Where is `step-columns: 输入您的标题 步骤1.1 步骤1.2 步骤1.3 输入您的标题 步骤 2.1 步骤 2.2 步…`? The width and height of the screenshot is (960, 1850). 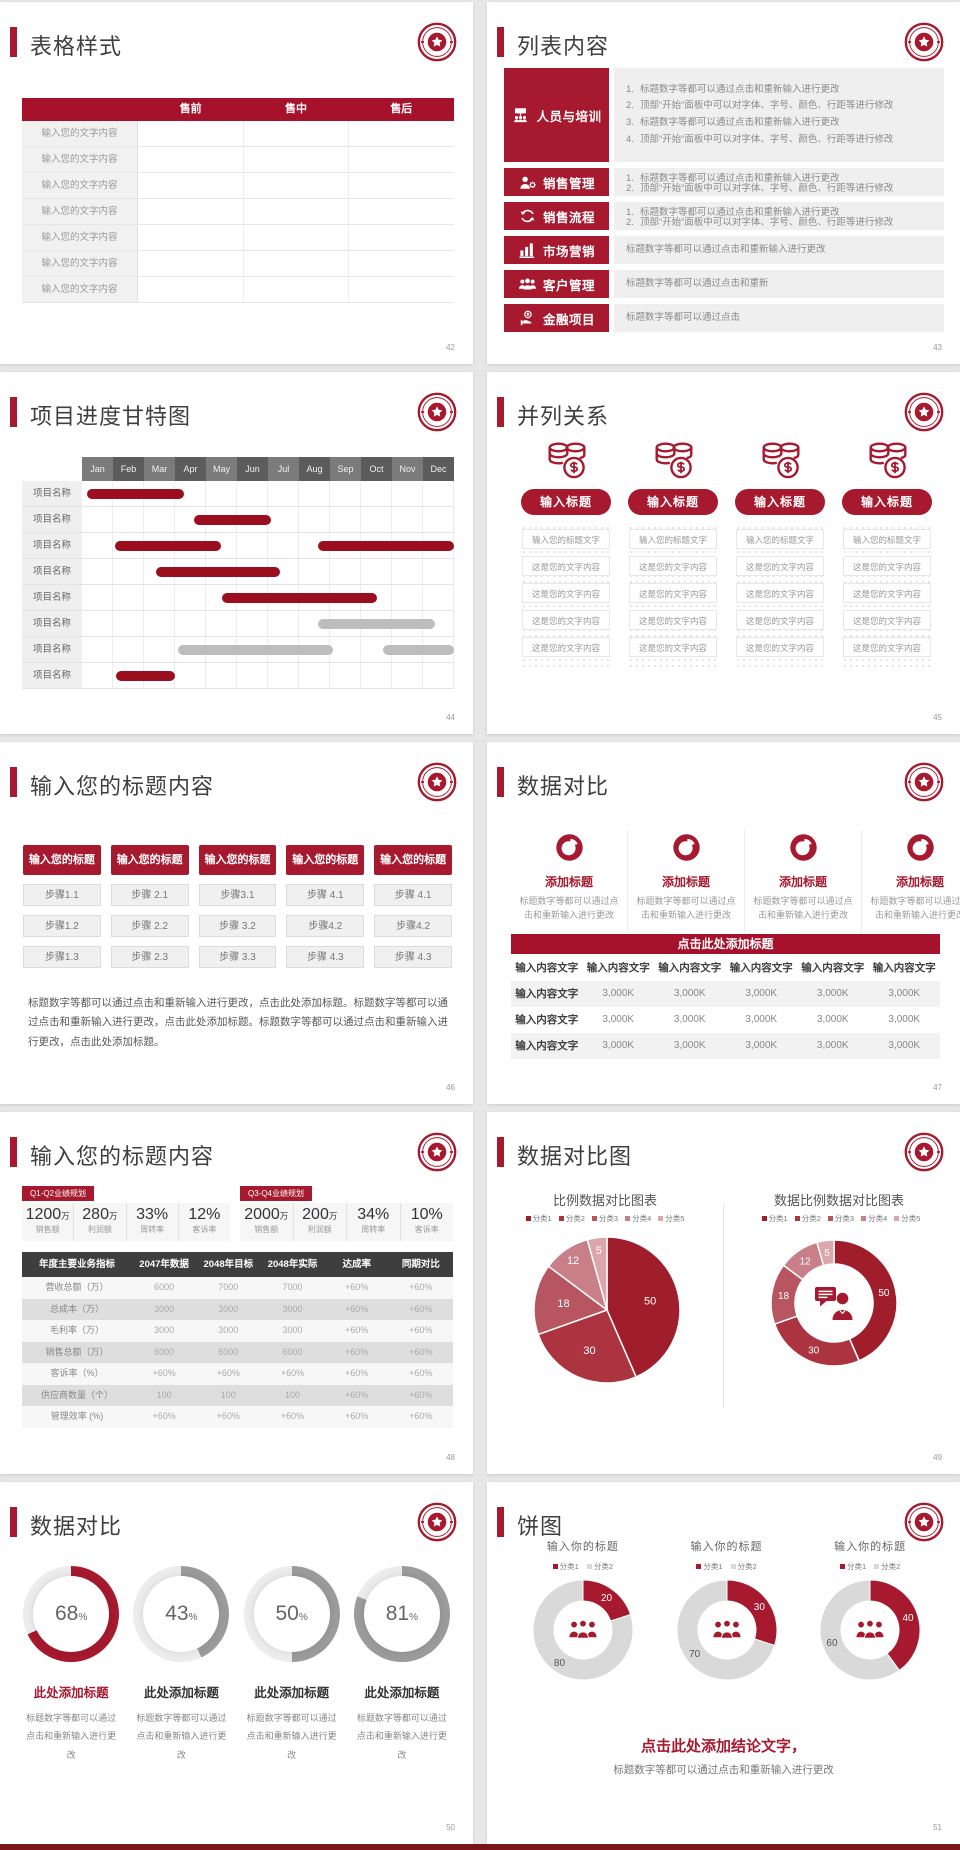 step-columns: 输入您的标题 步骤1.1 步骤1.2 步骤1.3 输入您的标题 步骤 2.1 步骤 2.2 步… is located at coordinates (237, 906).